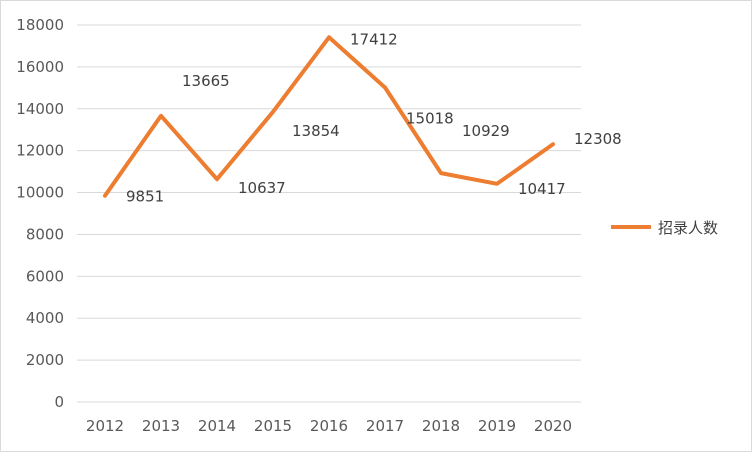 The height and width of the screenshot is (453, 752). Describe the element at coordinates (385, 426) in the screenshot. I see `x-tick-label: 2017` at that location.